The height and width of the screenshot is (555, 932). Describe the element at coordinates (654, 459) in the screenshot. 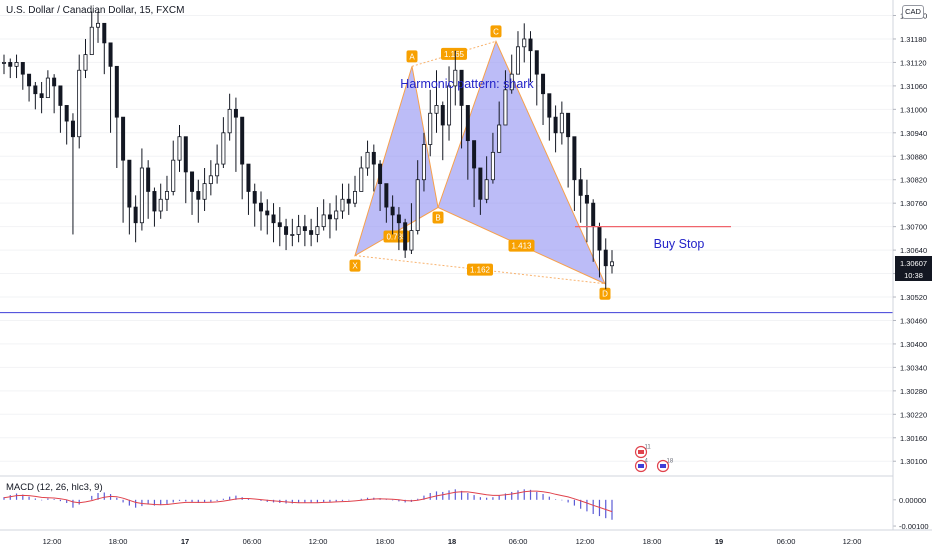

I see `economic-events: 11 4 18` at that location.